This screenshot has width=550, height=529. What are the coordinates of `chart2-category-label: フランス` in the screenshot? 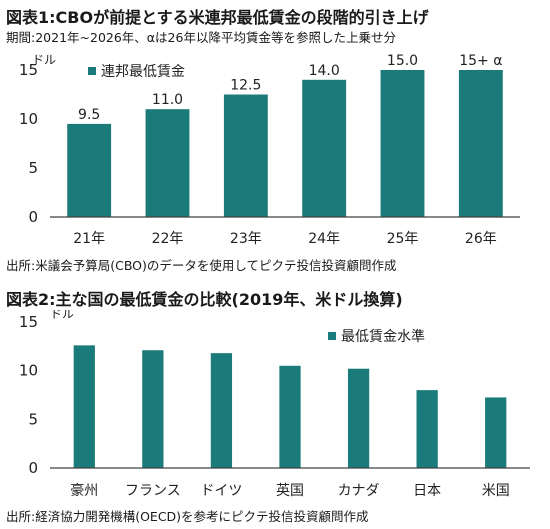 It's located at (153, 491).